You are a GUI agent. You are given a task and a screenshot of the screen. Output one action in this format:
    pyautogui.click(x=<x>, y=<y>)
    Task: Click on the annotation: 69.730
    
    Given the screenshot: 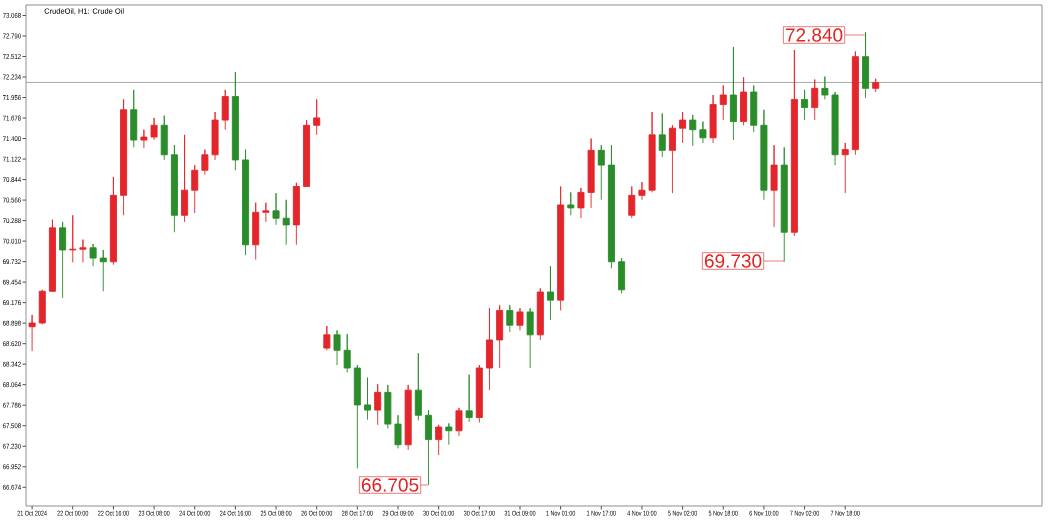 What is the action you would take?
    pyautogui.click(x=733, y=261)
    